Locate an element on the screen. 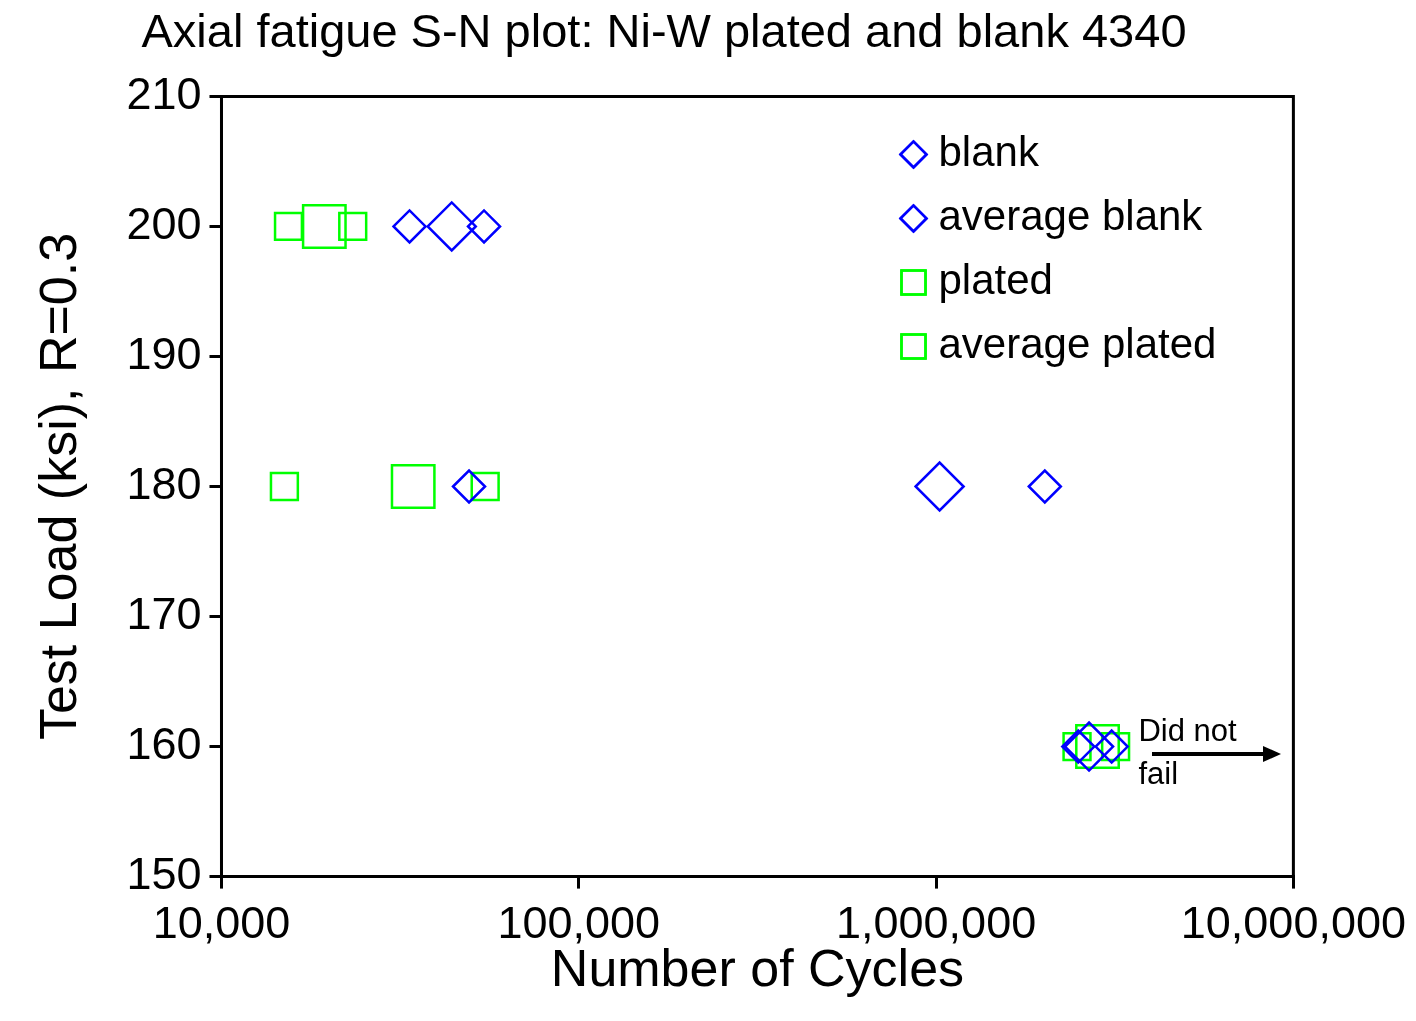 Image resolution: width=1416 pixels, height=1021 pixels. legend-label: average blank is located at coordinates (1071, 215).